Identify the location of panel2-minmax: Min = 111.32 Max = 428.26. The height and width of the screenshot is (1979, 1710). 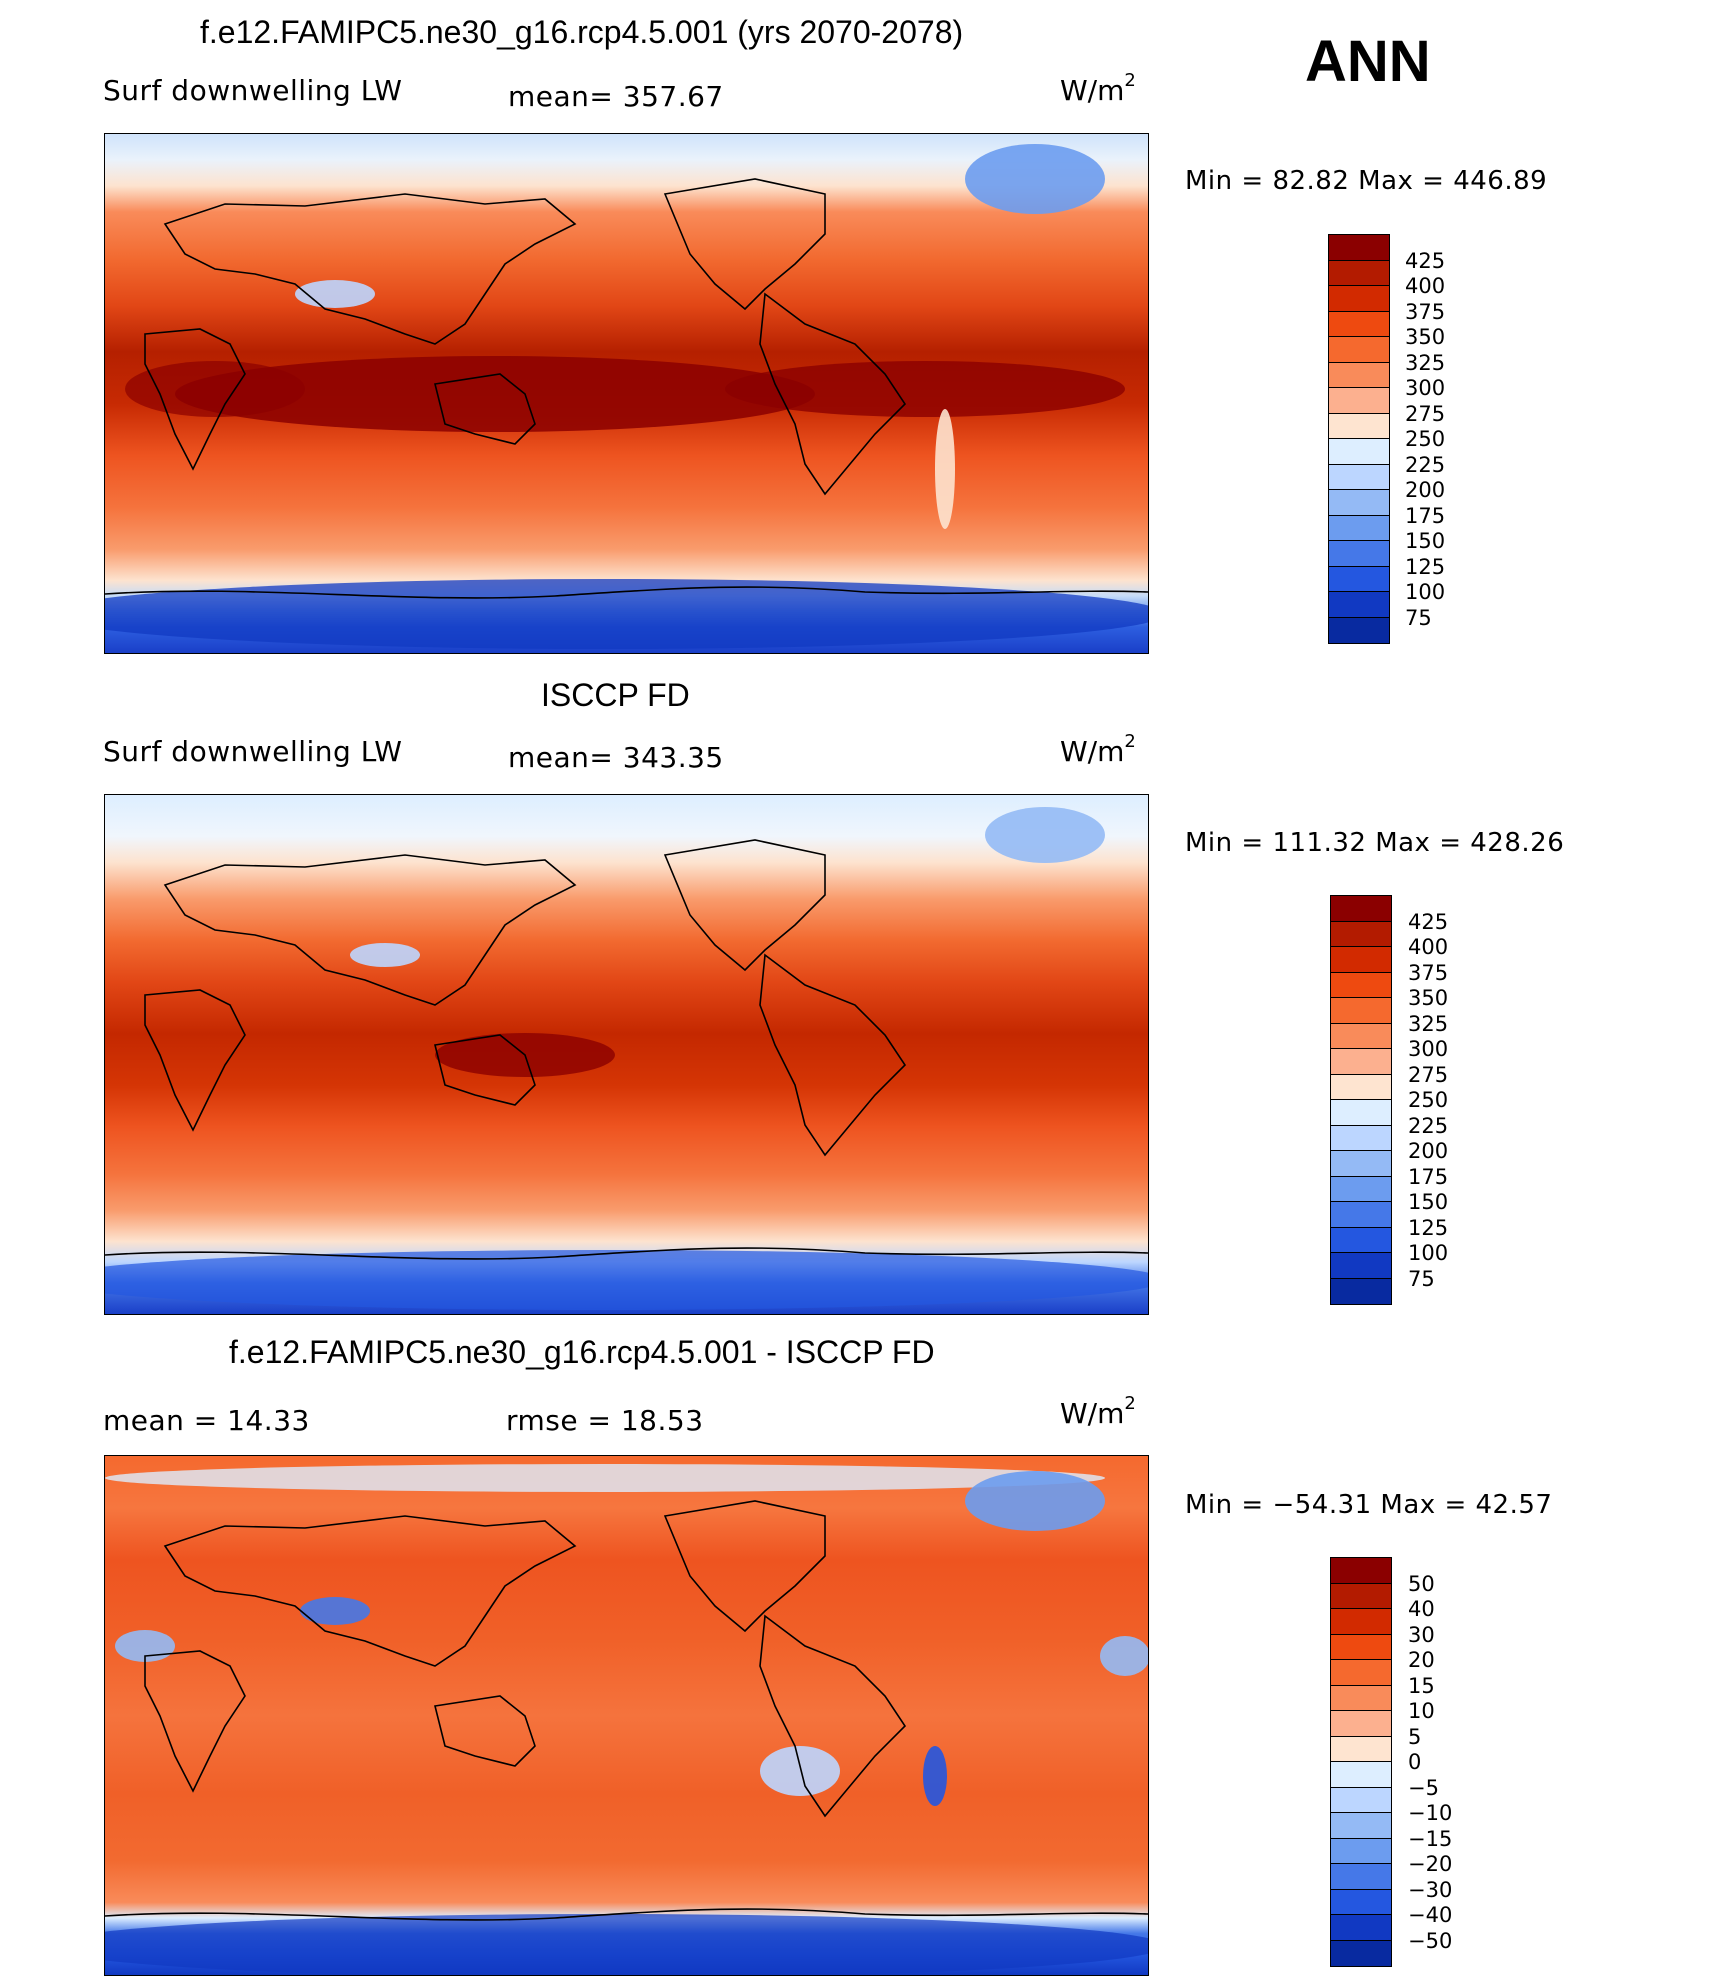
(1375, 843).